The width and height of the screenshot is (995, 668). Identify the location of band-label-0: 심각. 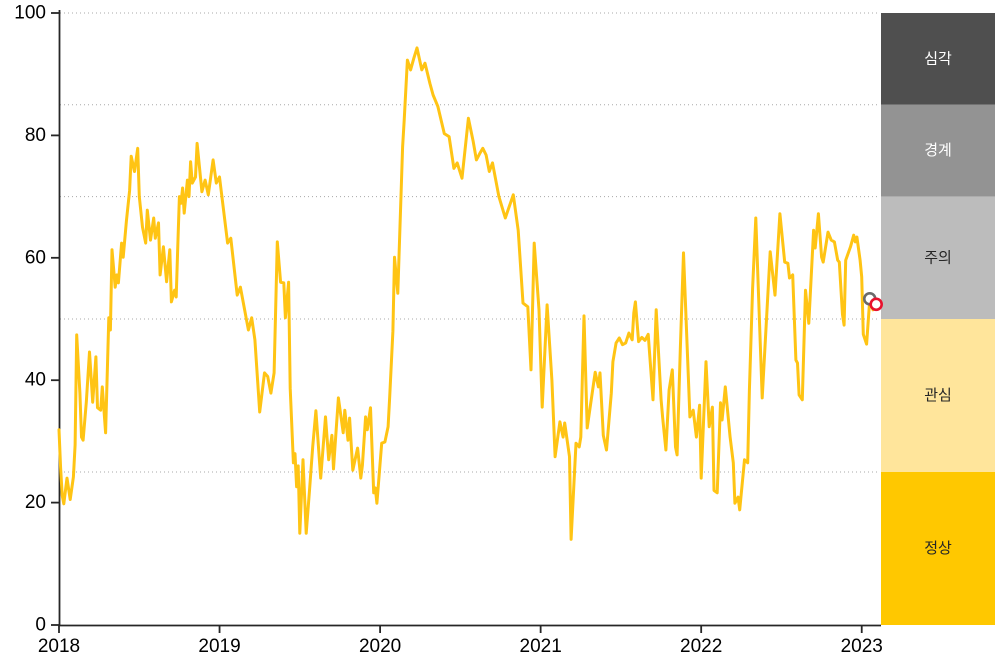
(938, 58).